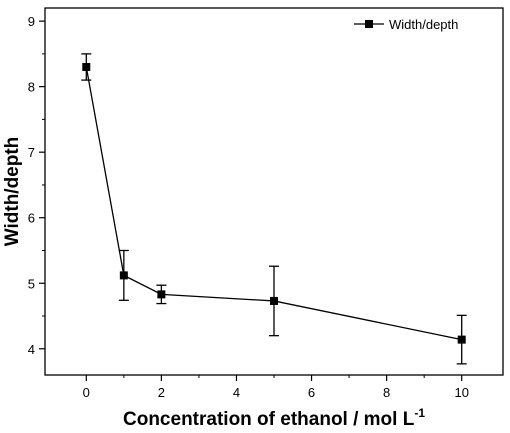 The width and height of the screenshot is (510, 433). I want to click on x-axis-title-main: Concentration of ethanol / mol L, so click(269, 419).